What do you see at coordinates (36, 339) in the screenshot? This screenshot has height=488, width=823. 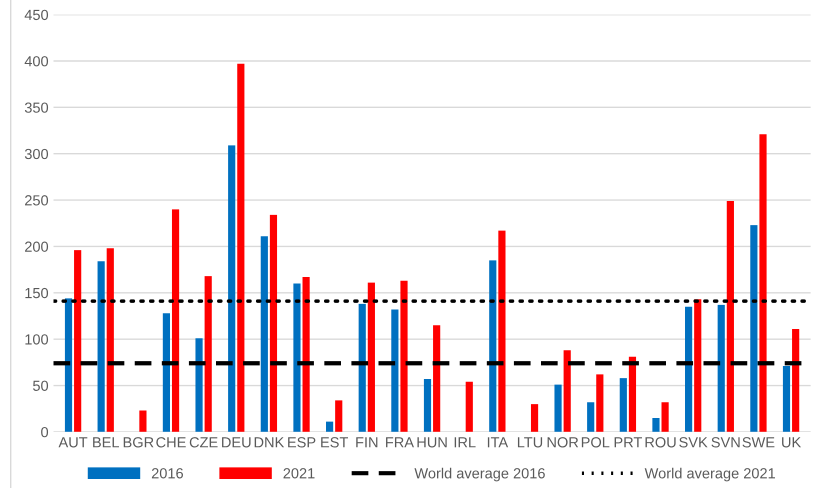 I see `y-tick-label: 100` at bounding box center [36, 339].